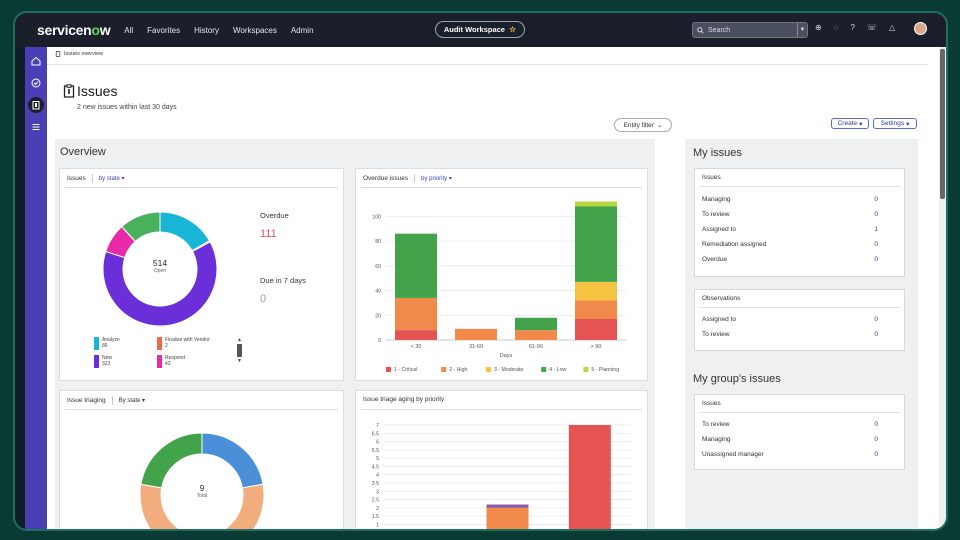 Image resolution: width=960 pixels, height=540 pixels. What do you see at coordinates (79, 54) in the screenshot?
I see `breadcrumb: Issues overview` at bounding box center [79, 54].